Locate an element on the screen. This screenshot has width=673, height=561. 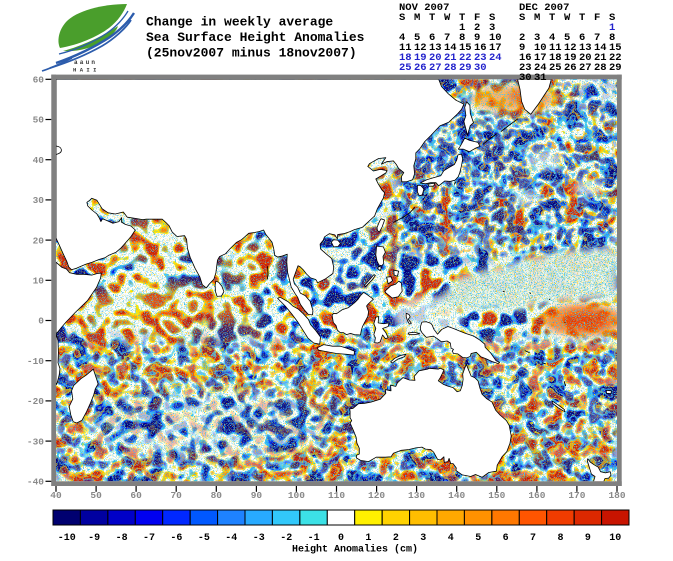
svg-text: -30 is located at coordinates (35, 441).